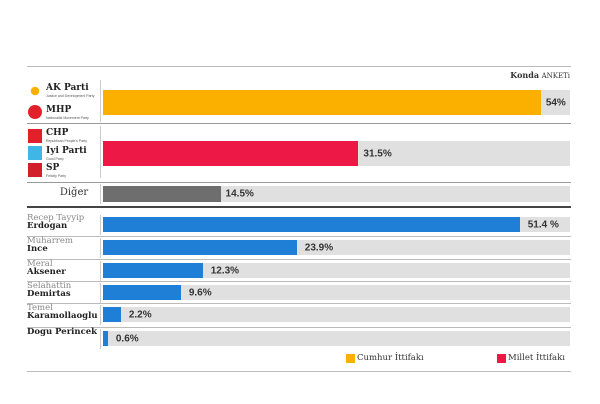  I want to click on value-label: 9.6%, so click(200, 292).